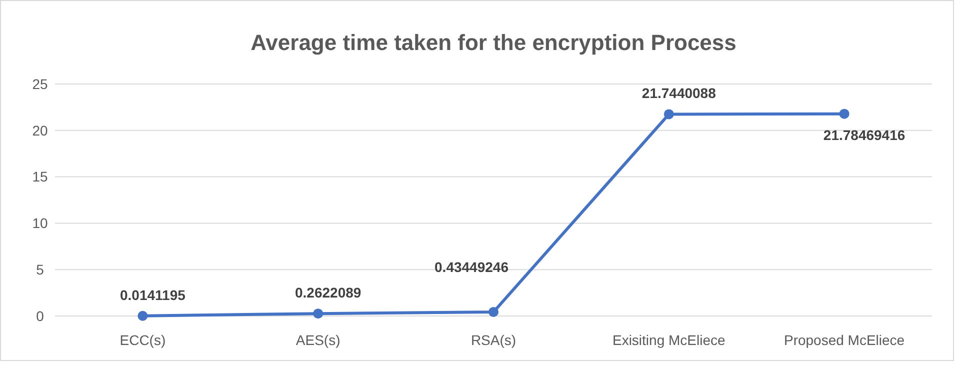  Describe the element at coordinates (153, 294) in the screenshot. I see `data-label: 0.0141195` at that location.